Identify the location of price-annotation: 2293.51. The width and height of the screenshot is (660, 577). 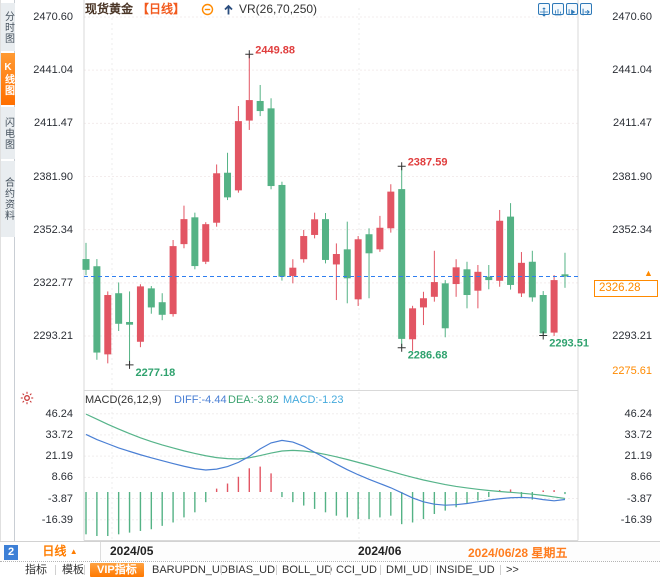
(569, 343).